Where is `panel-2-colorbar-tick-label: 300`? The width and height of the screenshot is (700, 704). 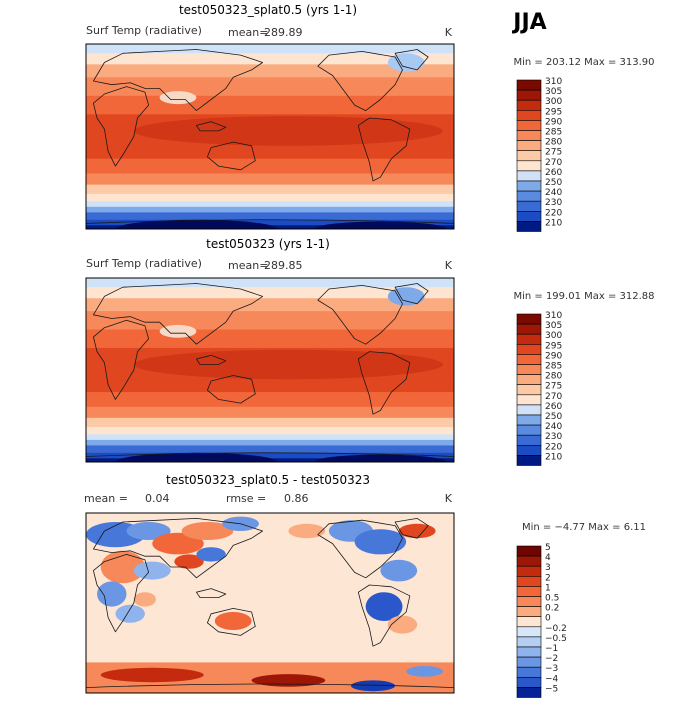 panel-2-colorbar-tick-label: 300 is located at coordinates (553, 336).